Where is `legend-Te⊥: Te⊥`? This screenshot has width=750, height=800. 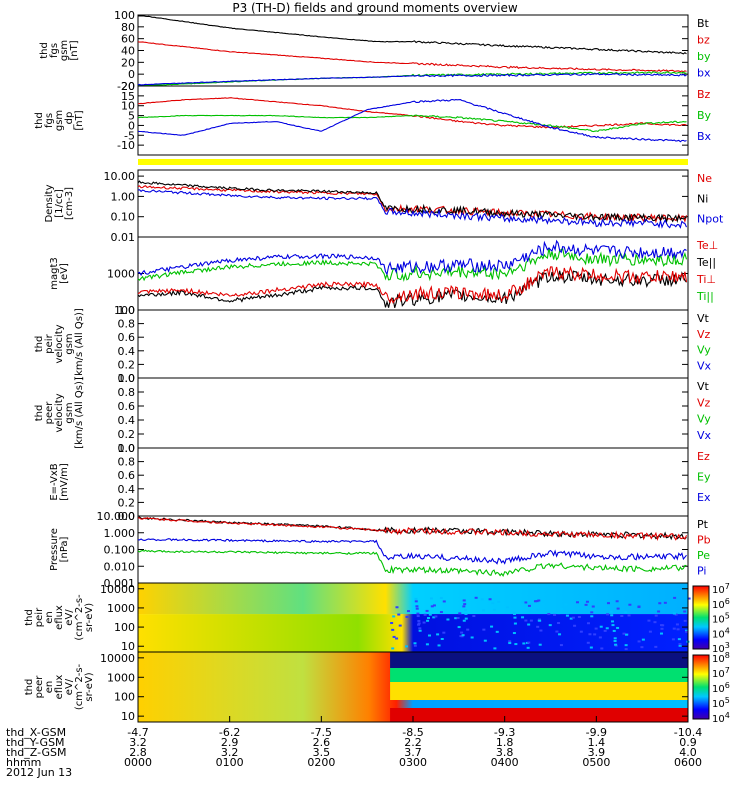
legend-Te⊥: Te⊥ is located at coordinates (707, 245).